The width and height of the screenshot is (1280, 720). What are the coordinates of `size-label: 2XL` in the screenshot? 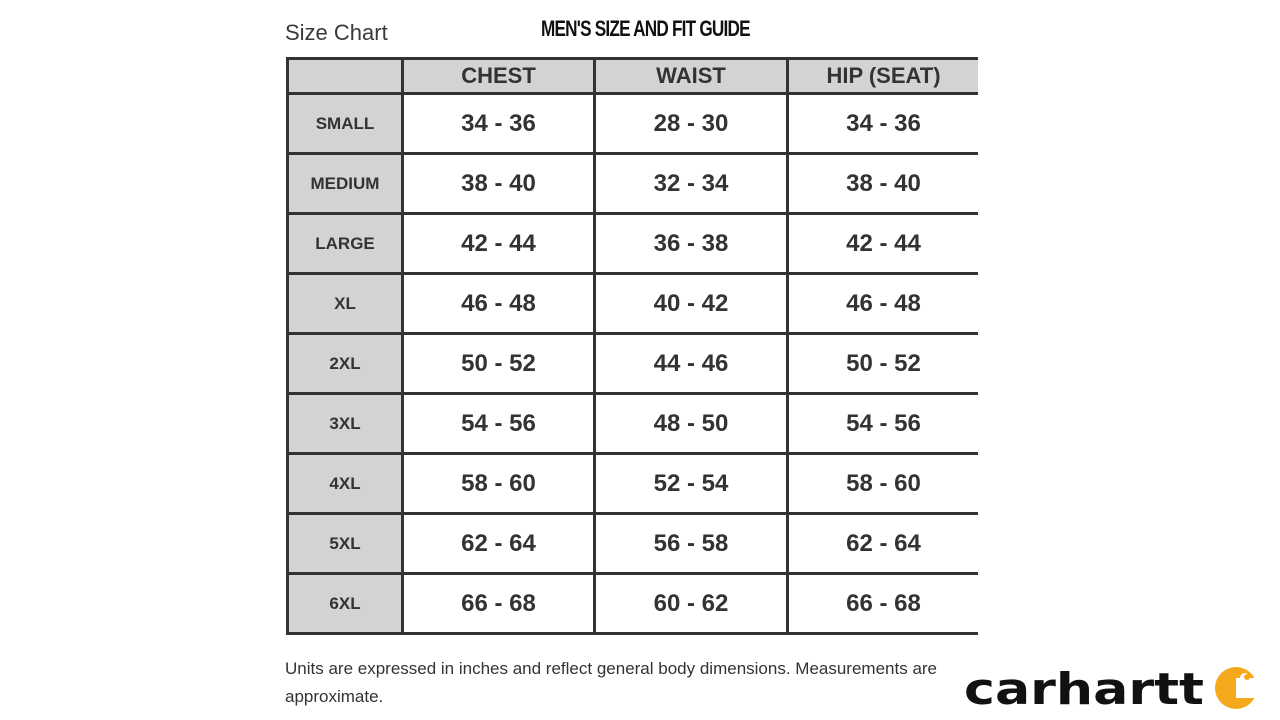 It's located at (345, 363).